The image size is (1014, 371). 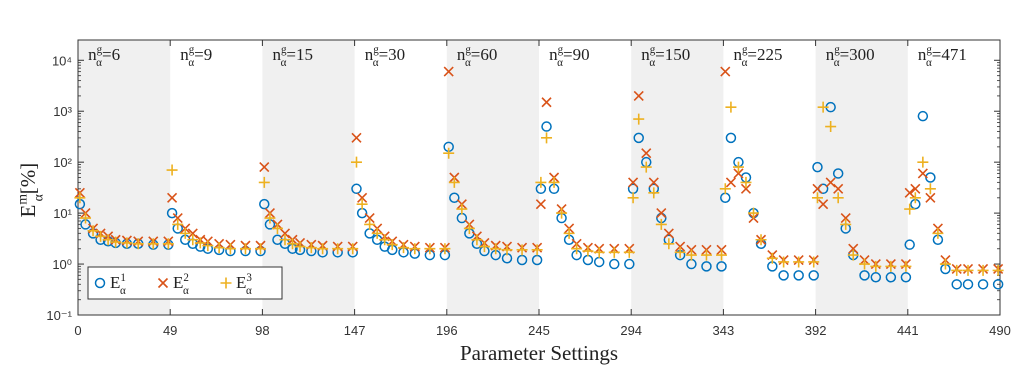 What do you see at coordinates (118, 284) in the screenshot?
I see `legend-label: E1 α` at bounding box center [118, 284].